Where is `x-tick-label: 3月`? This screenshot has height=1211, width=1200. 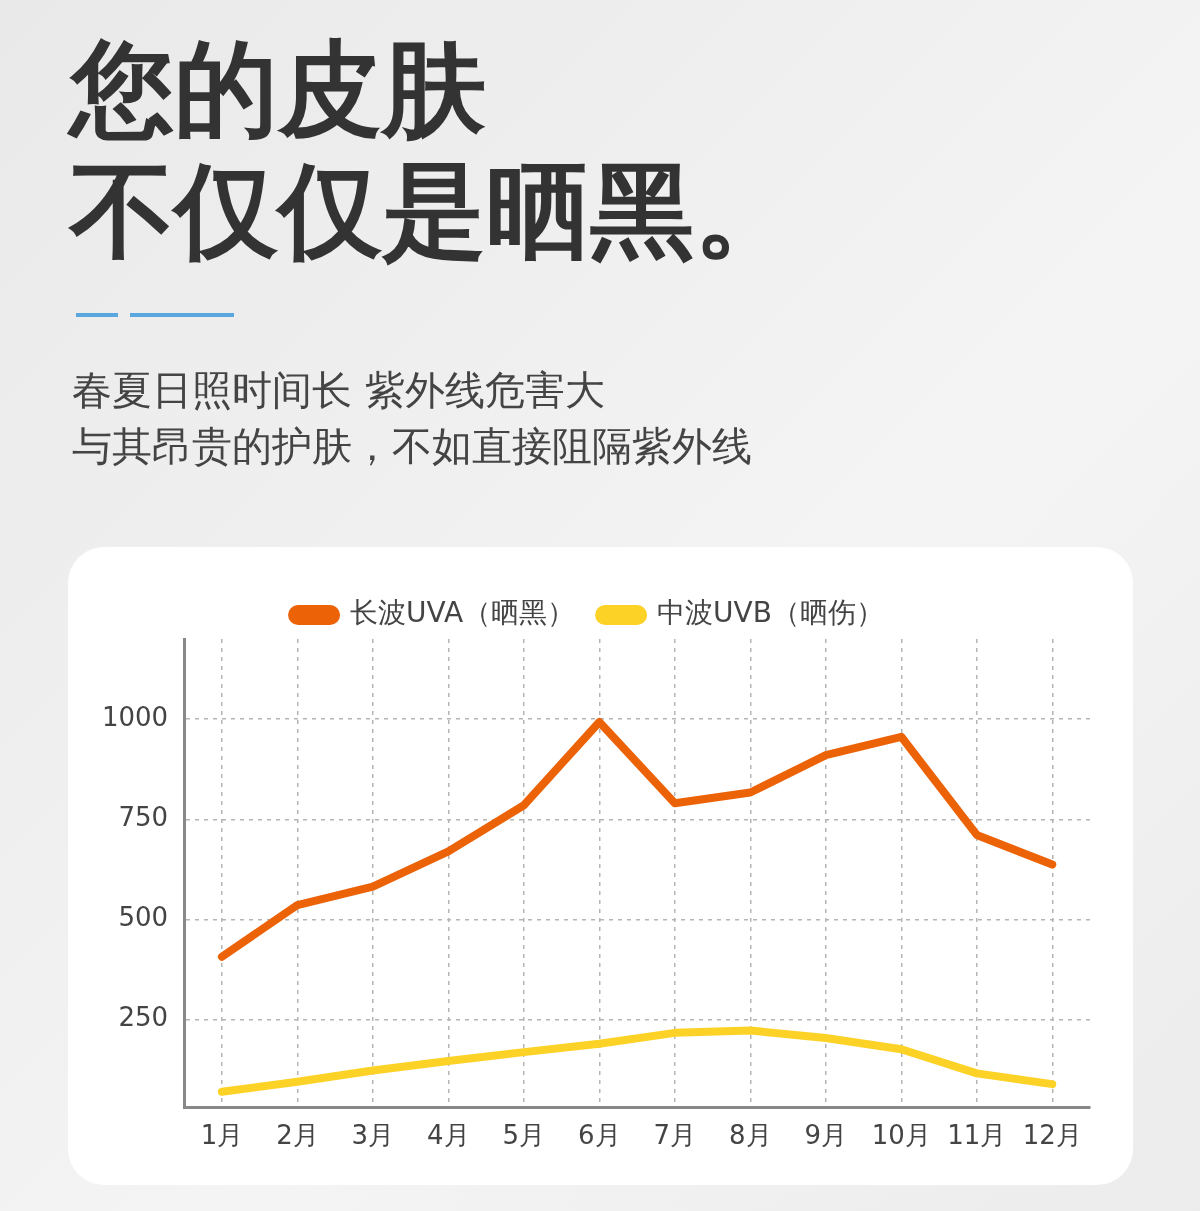
x-tick-label: 3月 is located at coordinates (373, 1135).